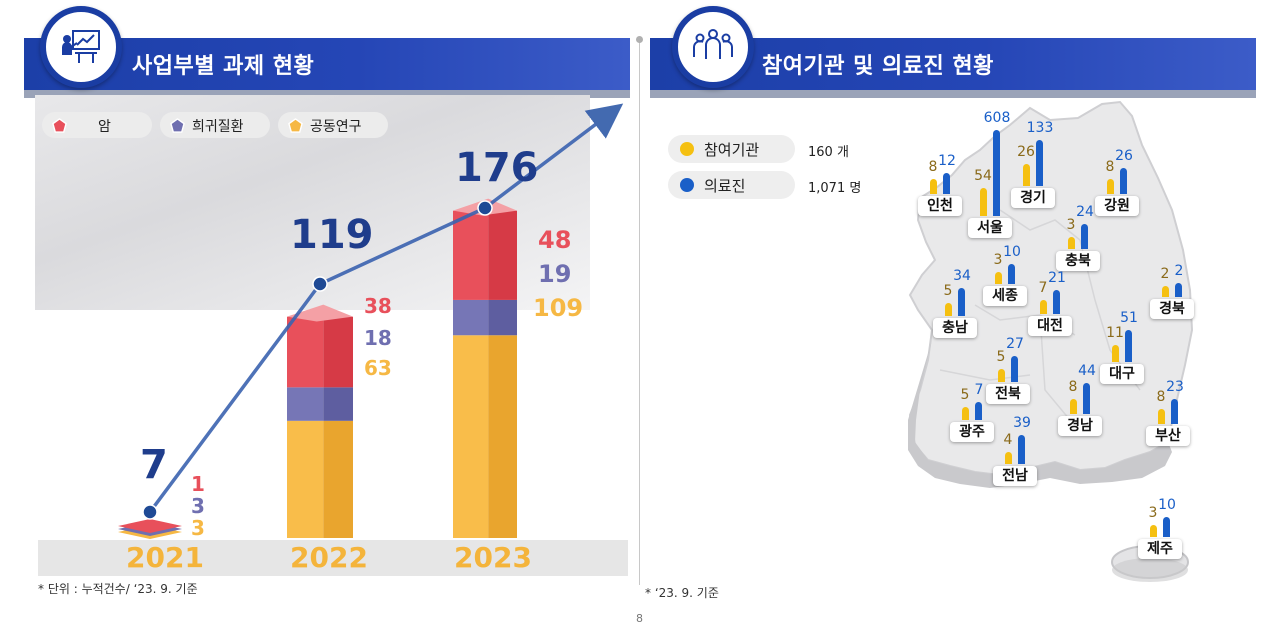 Image resolution: width=1280 pixels, height=640 pixels. Describe the element at coordinates (165, 557) in the screenshot. I see `year-label-2021: 2021` at that location.